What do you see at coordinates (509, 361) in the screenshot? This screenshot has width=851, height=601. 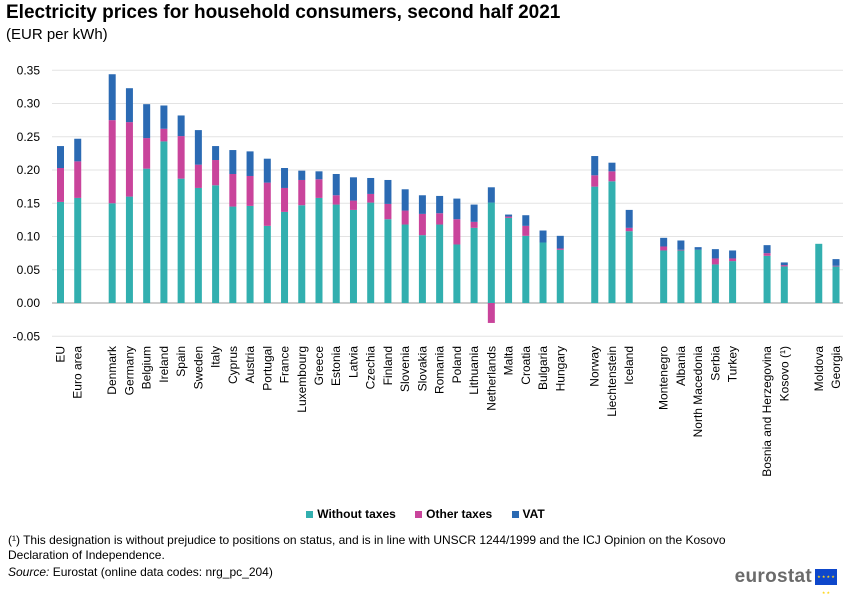 I see `x-category-label: Malta` at bounding box center [509, 361].